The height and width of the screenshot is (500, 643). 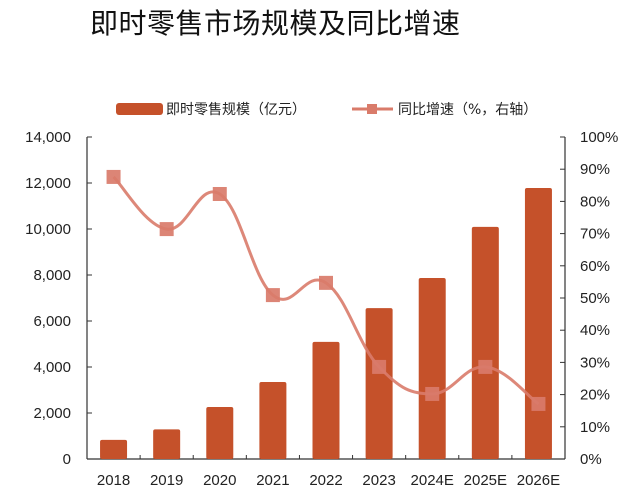 I want to click on right-y-tick-label: 40%, so click(x=595, y=330).